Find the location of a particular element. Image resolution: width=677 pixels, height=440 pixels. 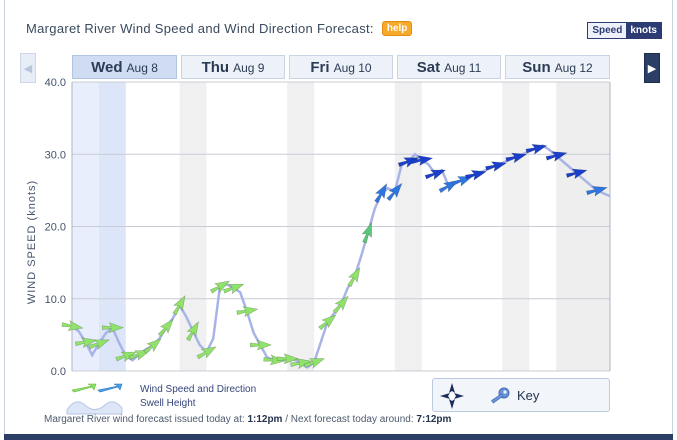

tab-day-name: Fri is located at coordinates (320, 67).